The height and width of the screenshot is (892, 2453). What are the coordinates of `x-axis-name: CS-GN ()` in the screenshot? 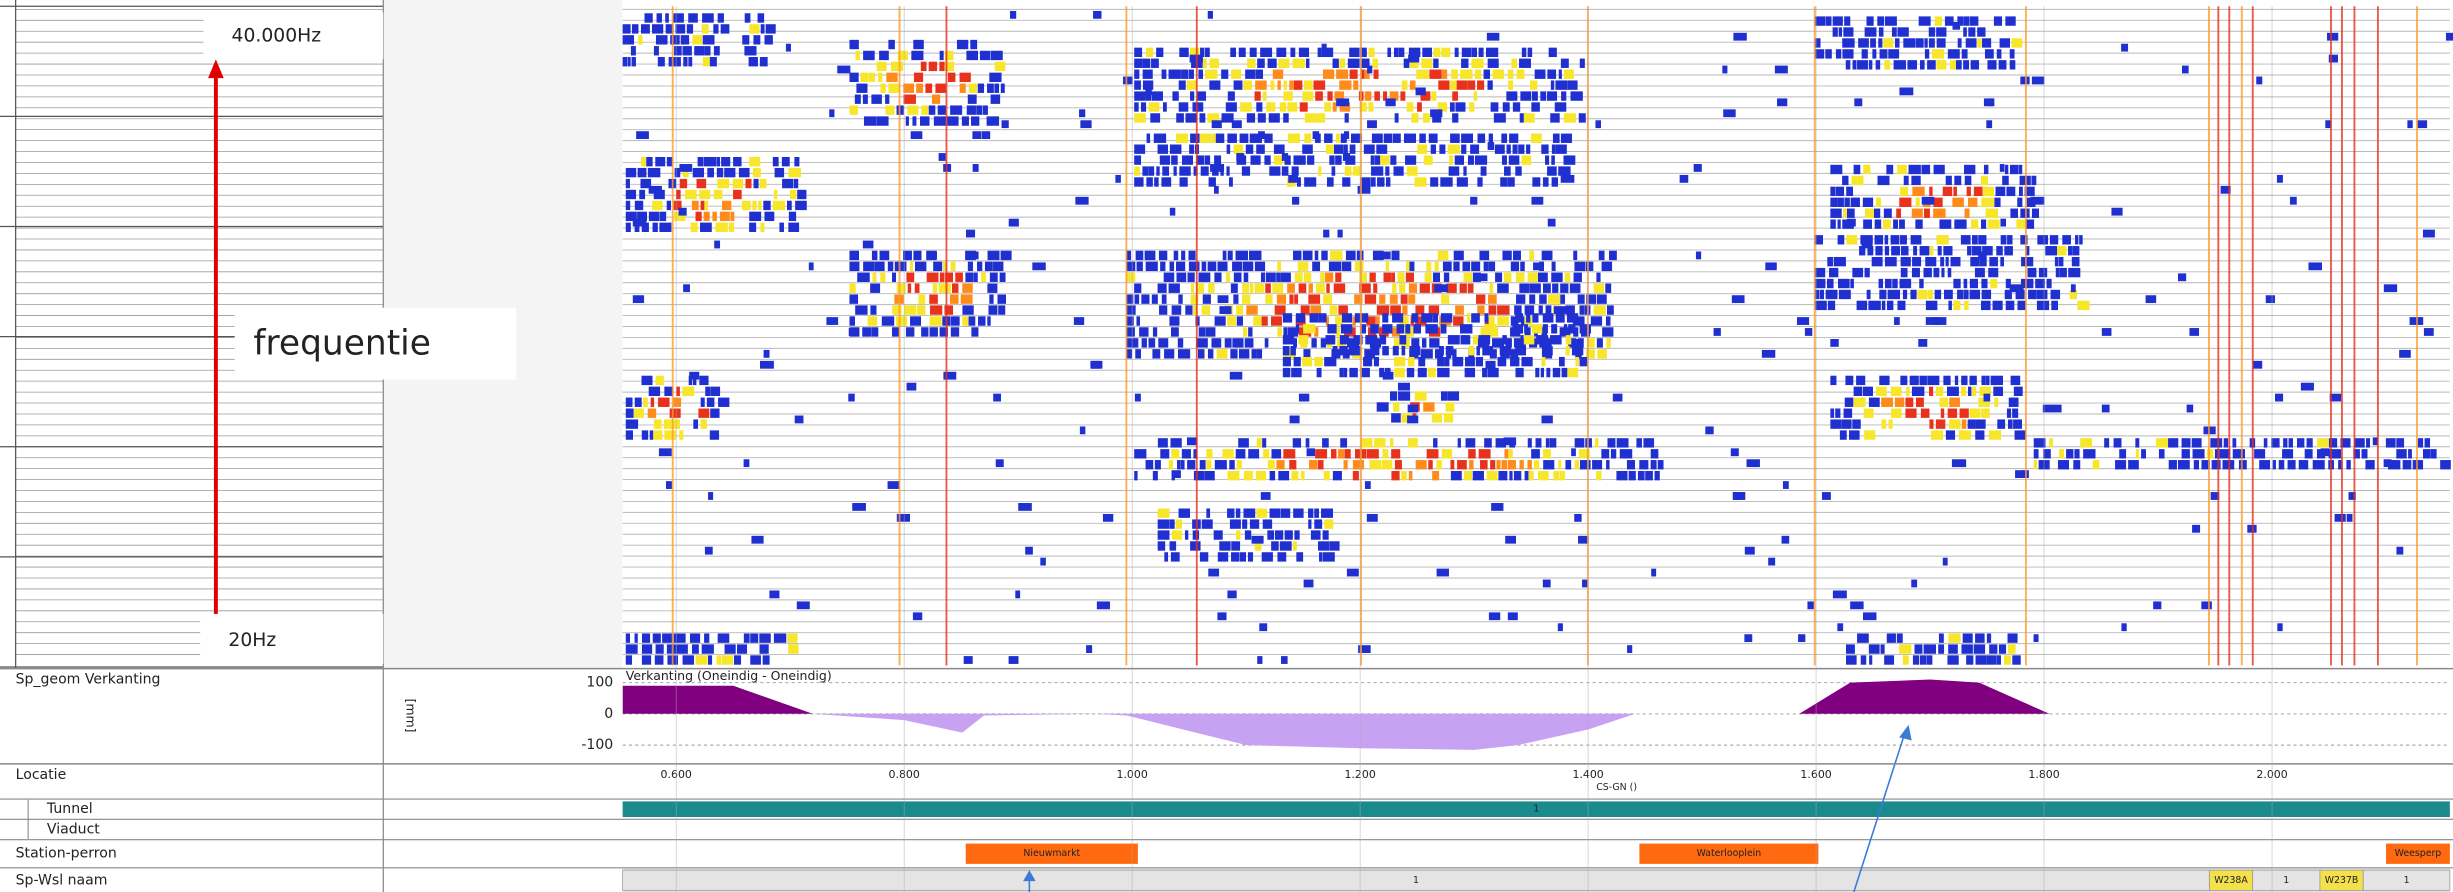 It's located at (1616, 787).